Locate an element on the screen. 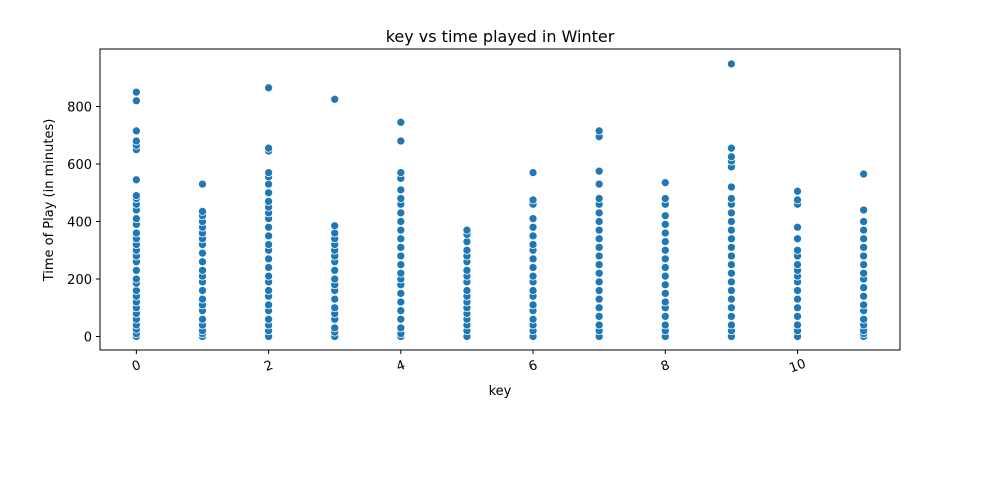 The width and height of the screenshot is (1000, 504). x-tick-label: 10 is located at coordinates (797, 367).